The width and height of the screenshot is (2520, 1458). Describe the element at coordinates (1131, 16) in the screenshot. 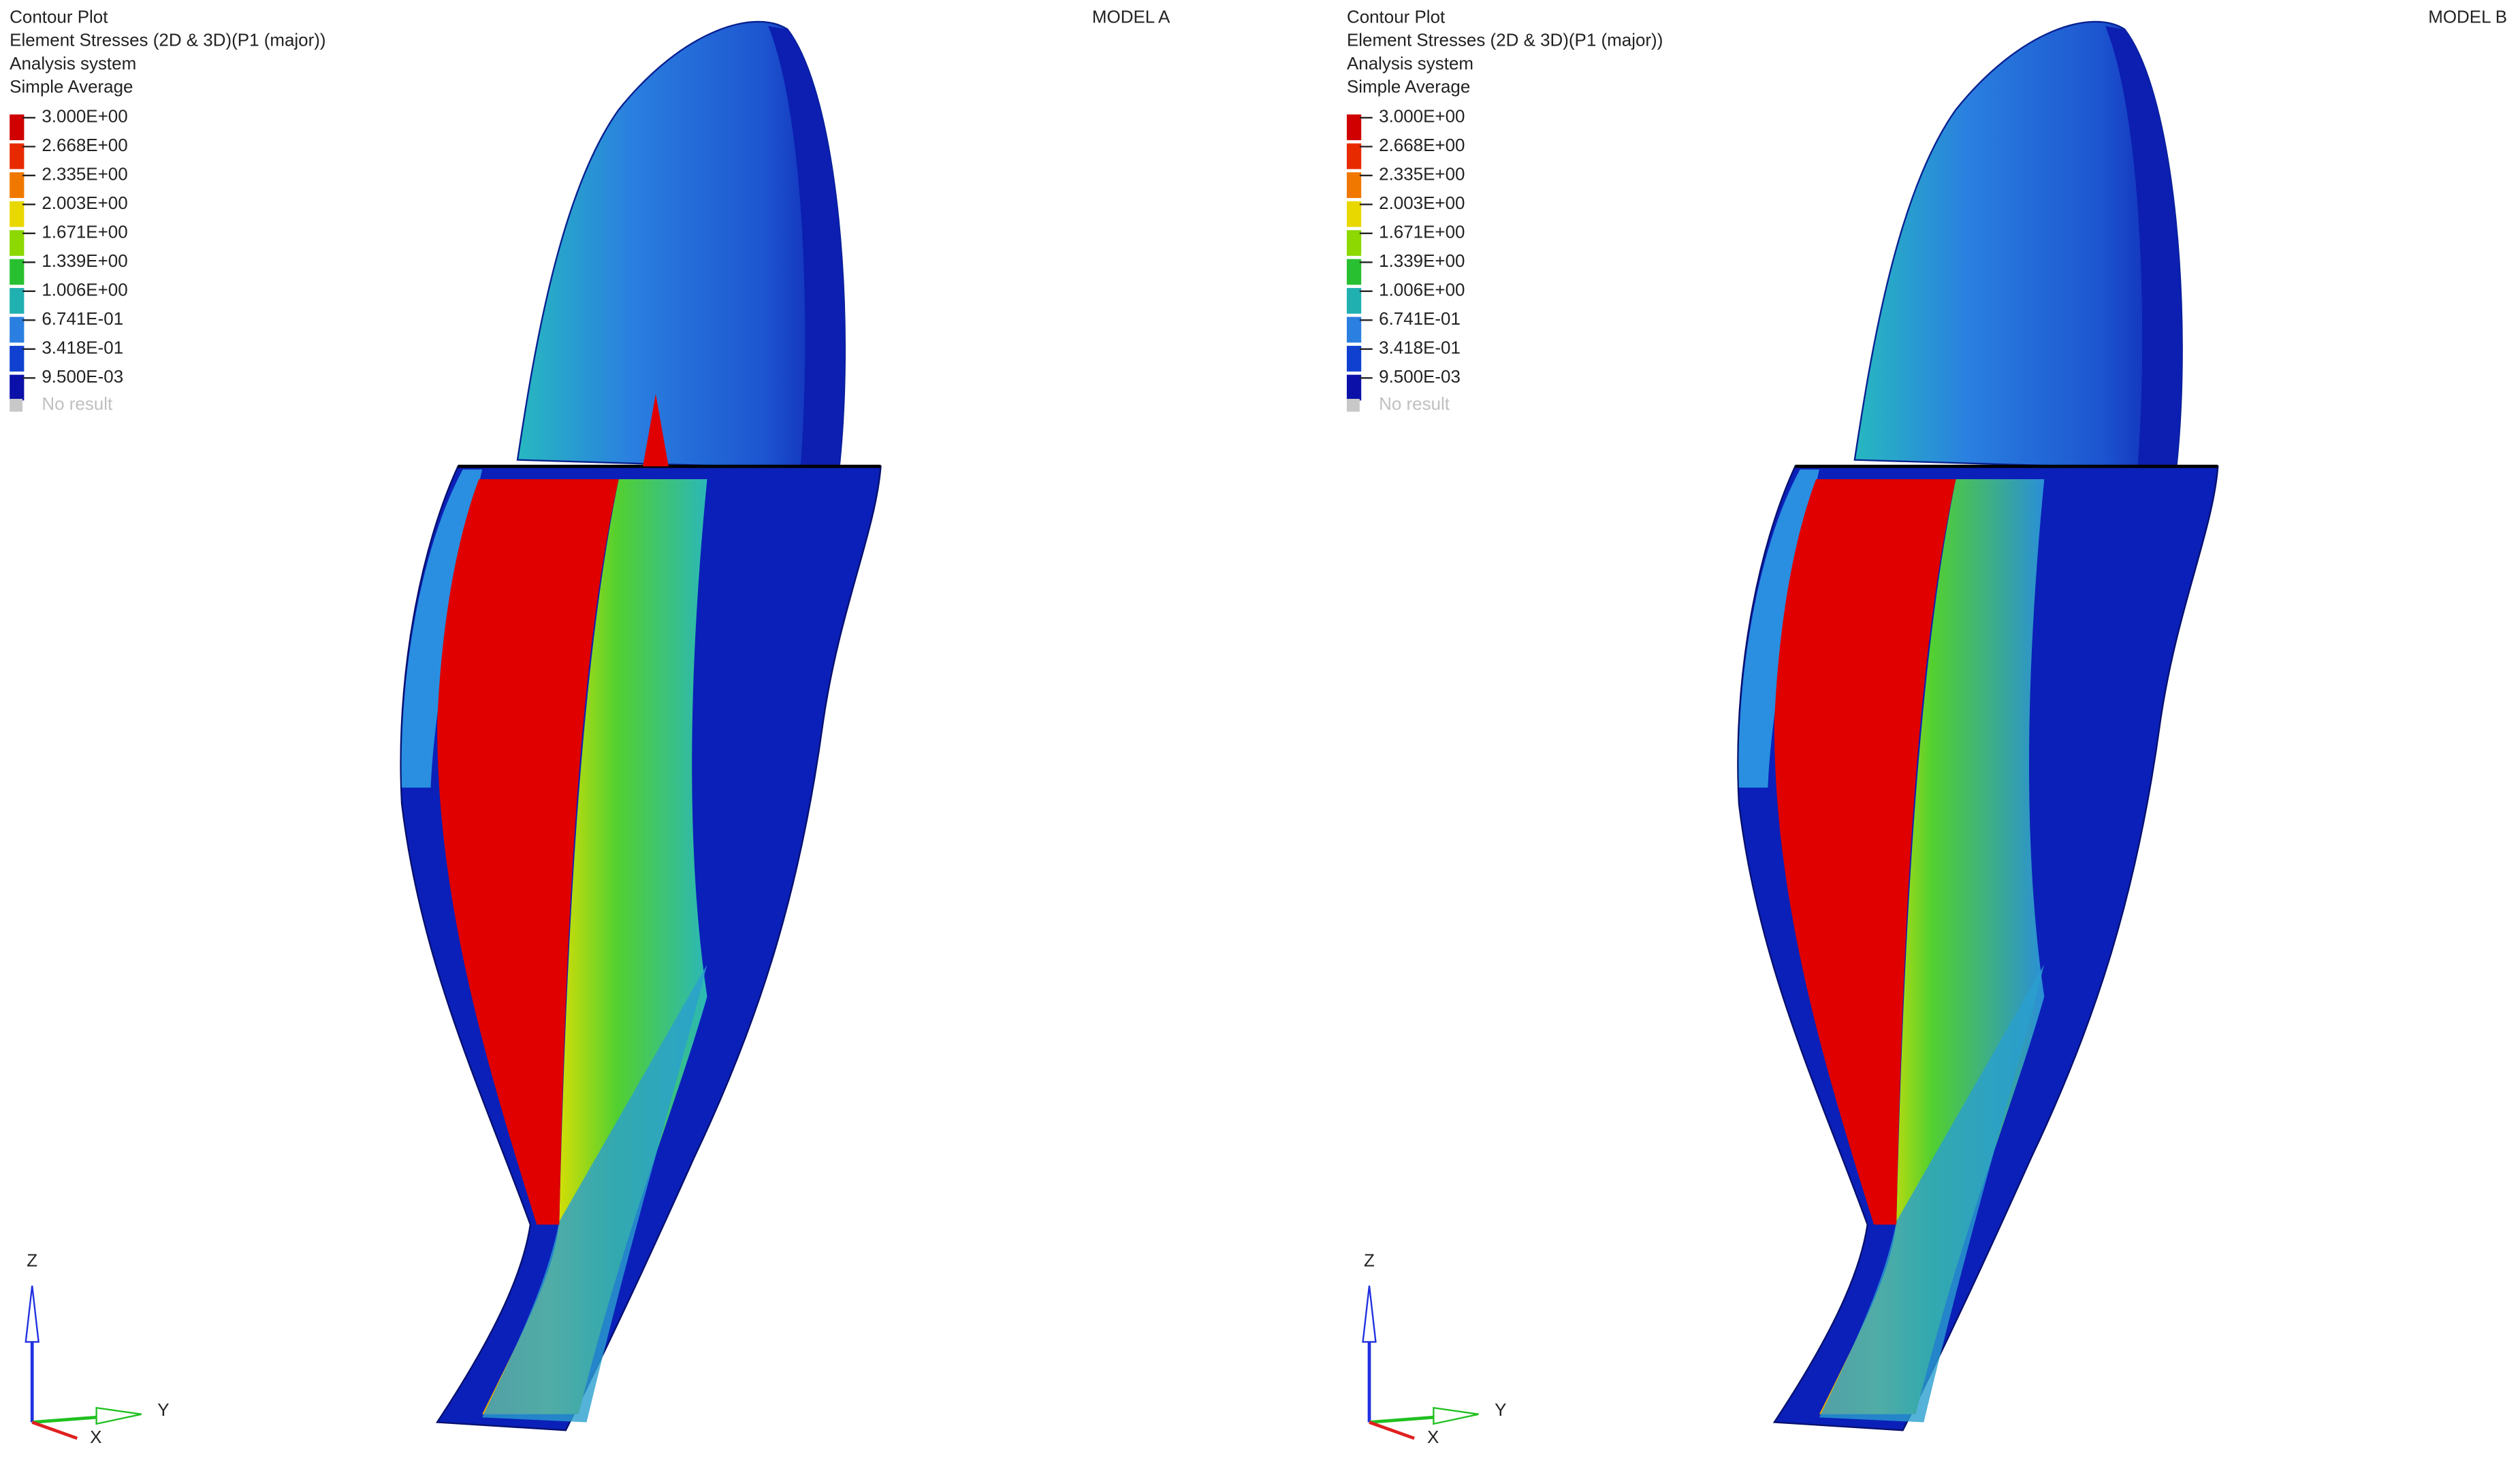

I see `model-label: MODEL A` at that location.